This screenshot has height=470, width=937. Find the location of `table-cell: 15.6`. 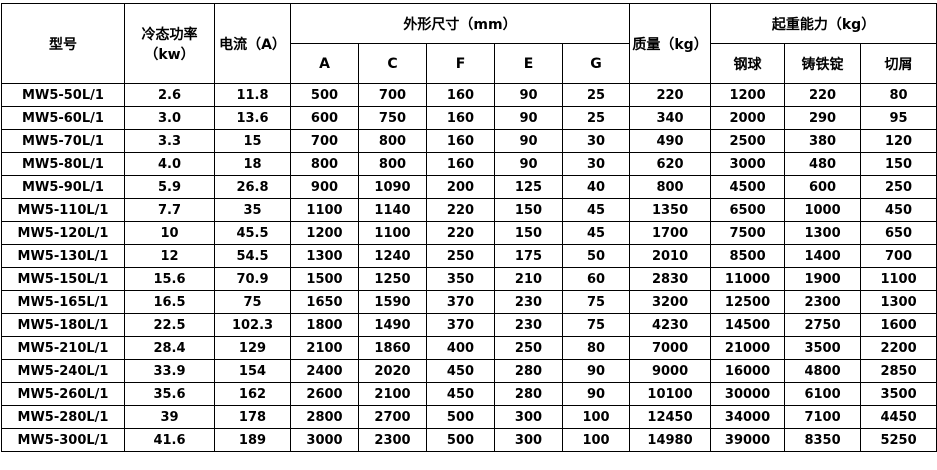

table-cell: 15.6 is located at coordinates (169, 279).